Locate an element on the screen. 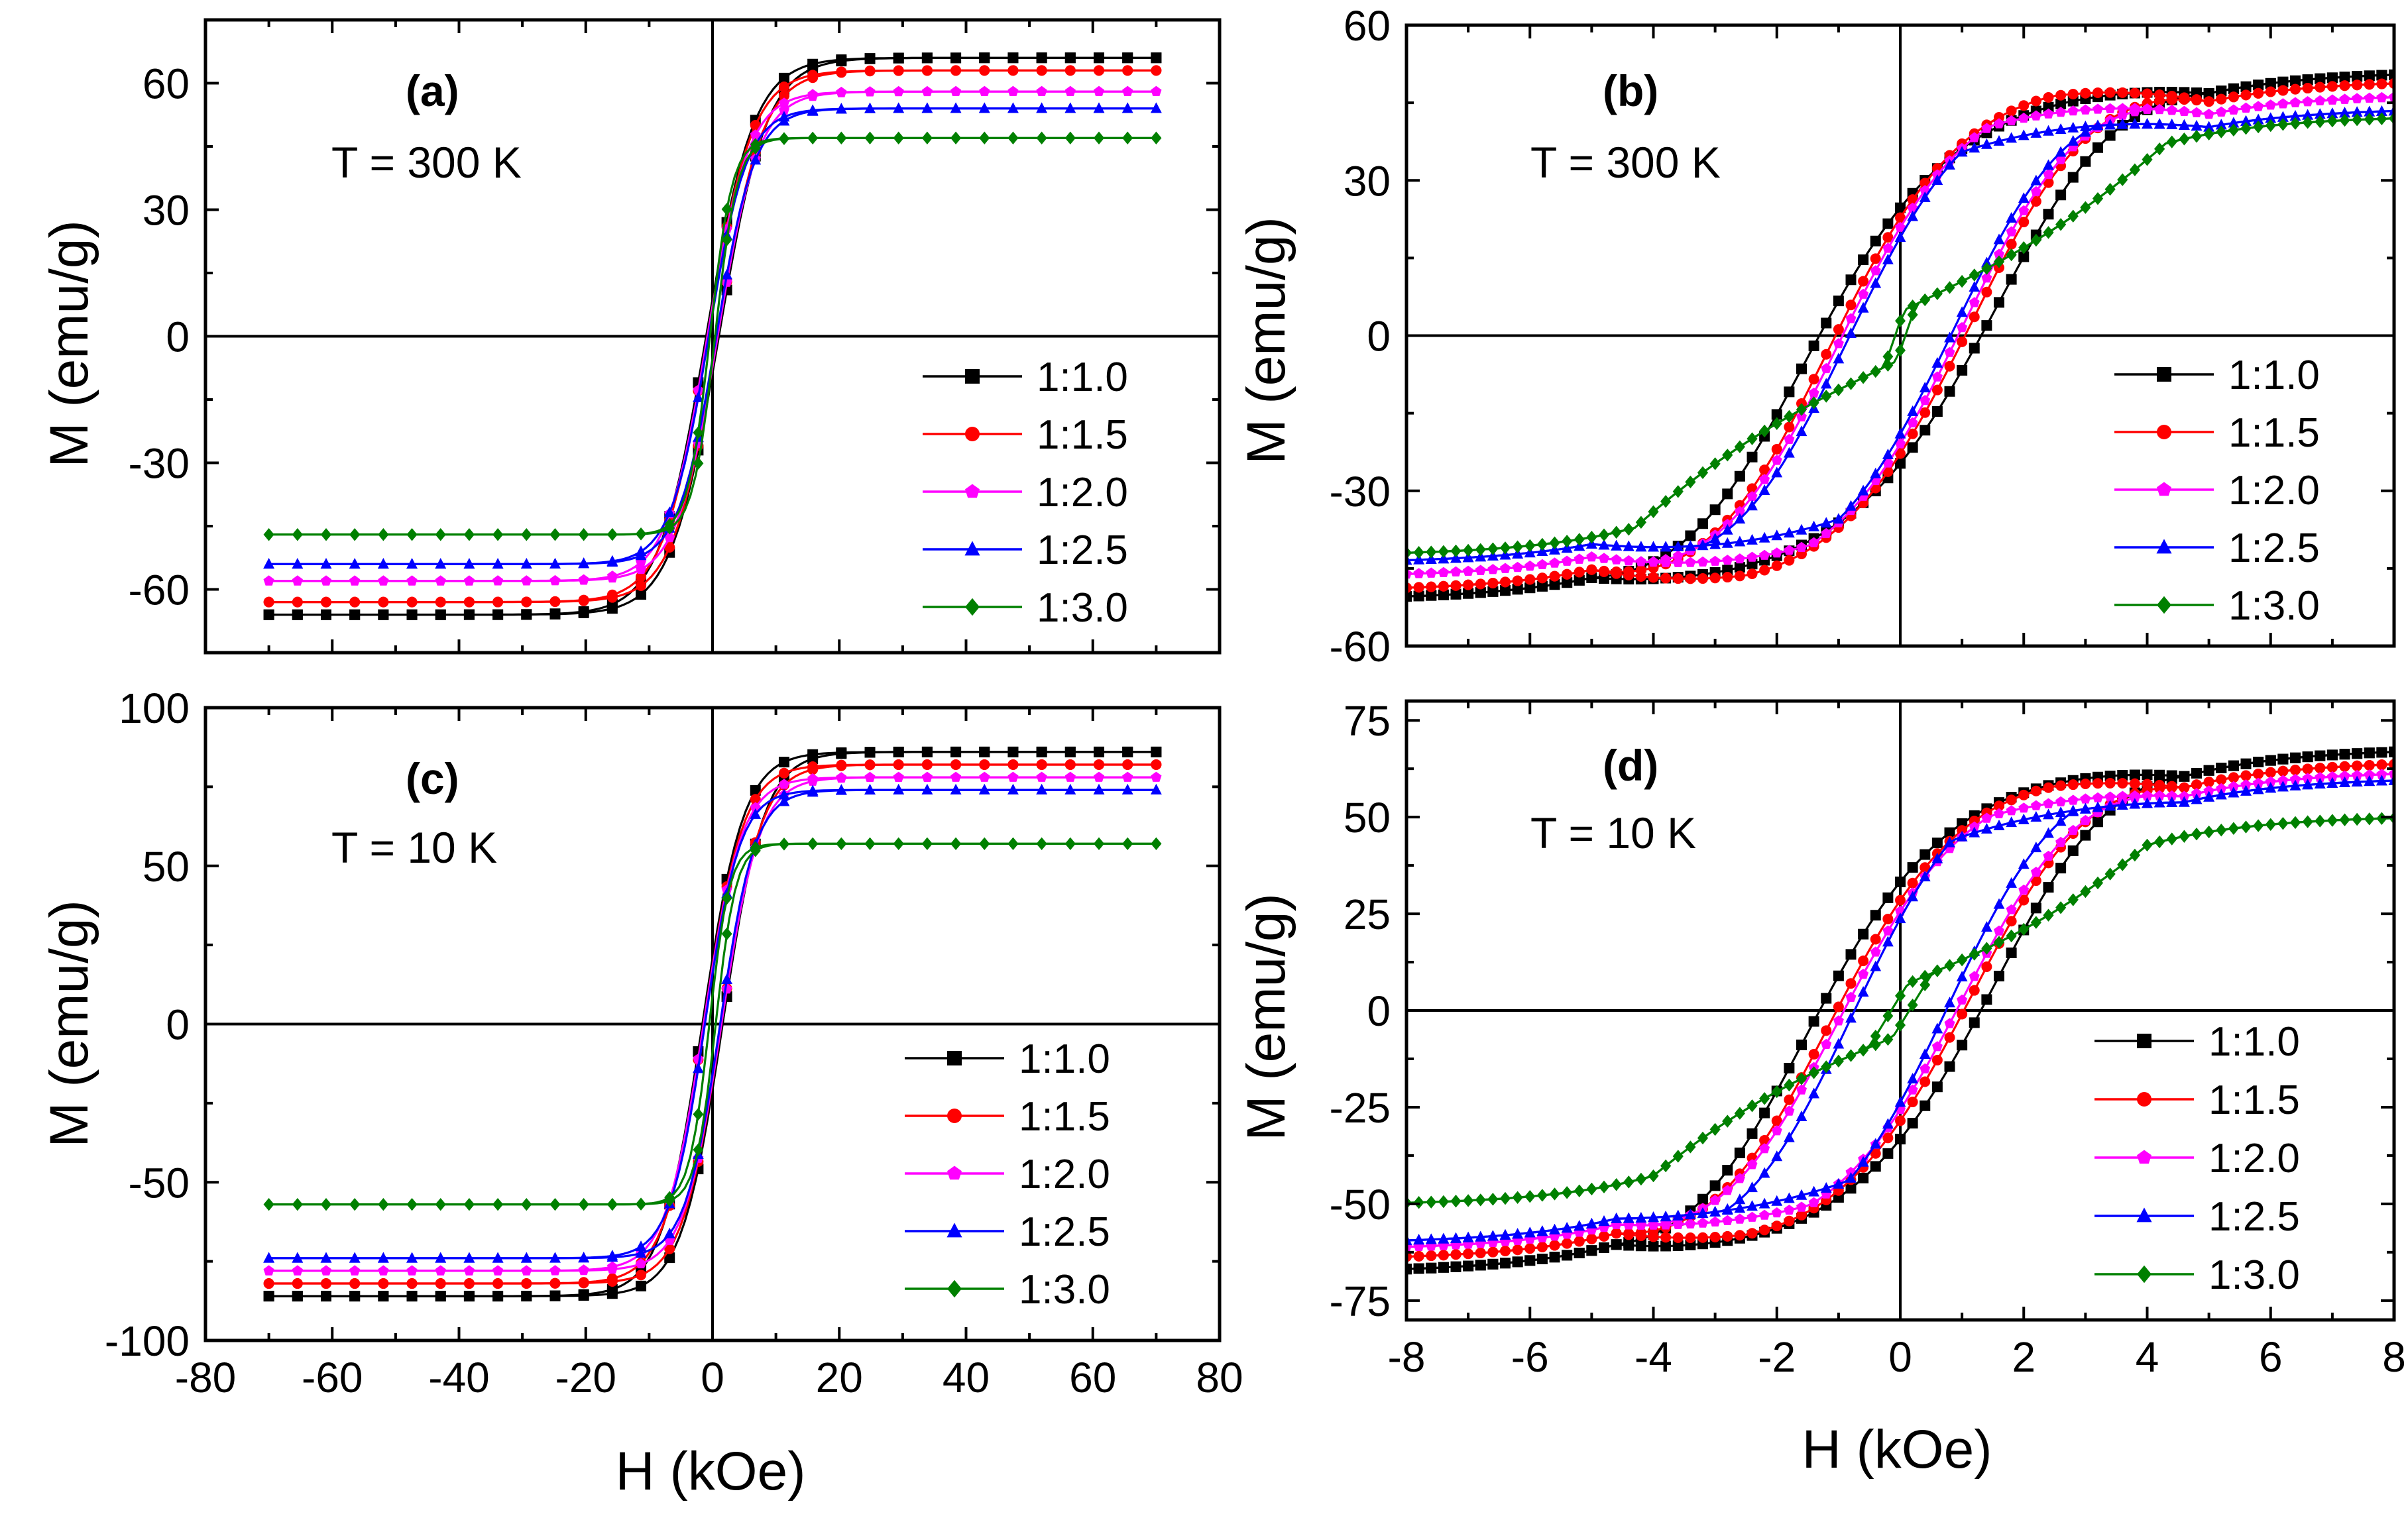  panel-a-legend-label: 1:2.5 is located at coordinates (1083, 550).